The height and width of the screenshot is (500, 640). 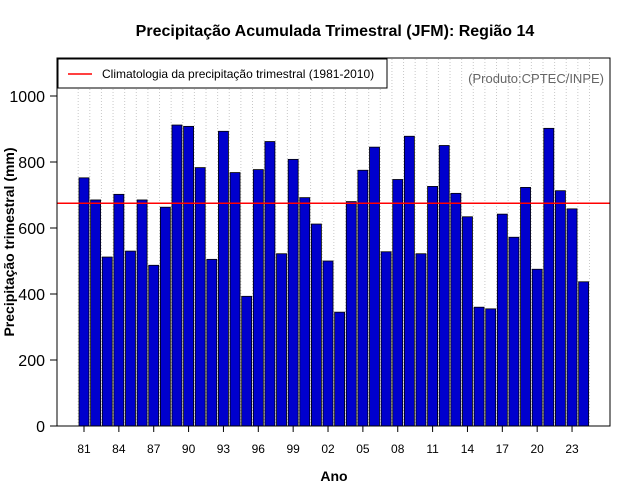 I want to click on bar-1984, so click(x=119, y=310).